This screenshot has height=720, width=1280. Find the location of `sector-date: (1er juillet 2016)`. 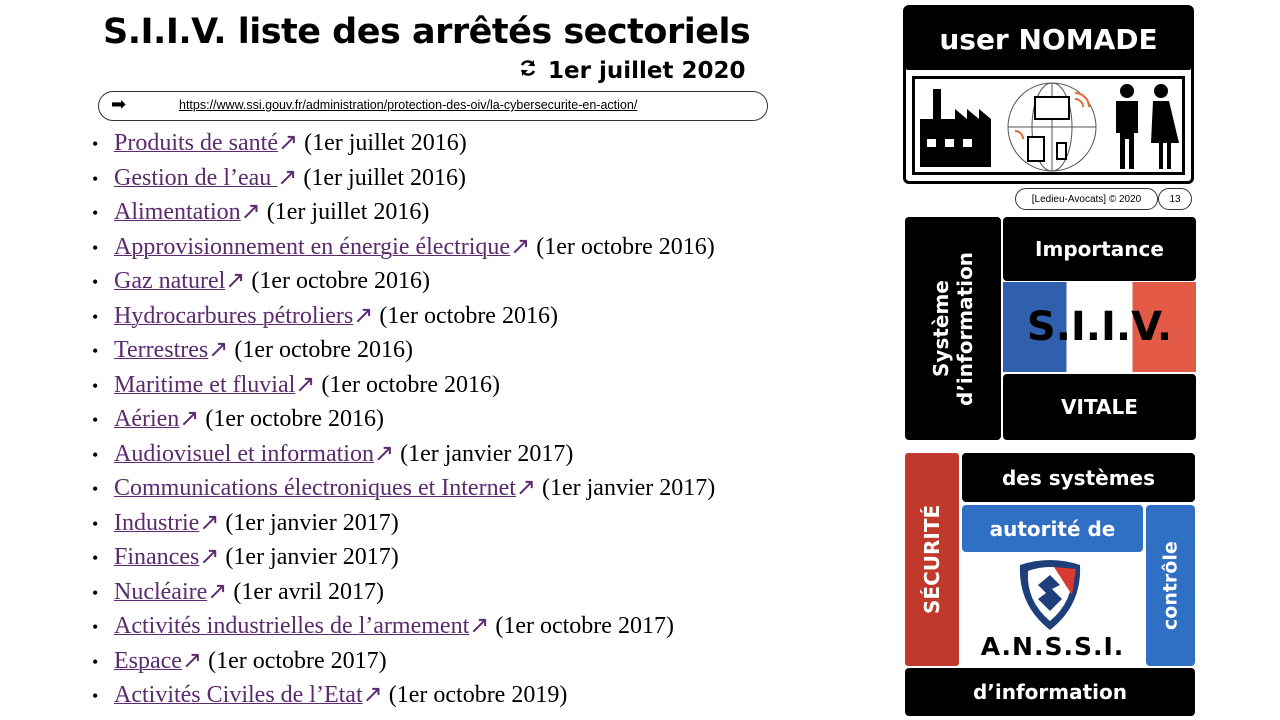

sector-date: (1er juillet 2016) is located at coordinates (348, 212).